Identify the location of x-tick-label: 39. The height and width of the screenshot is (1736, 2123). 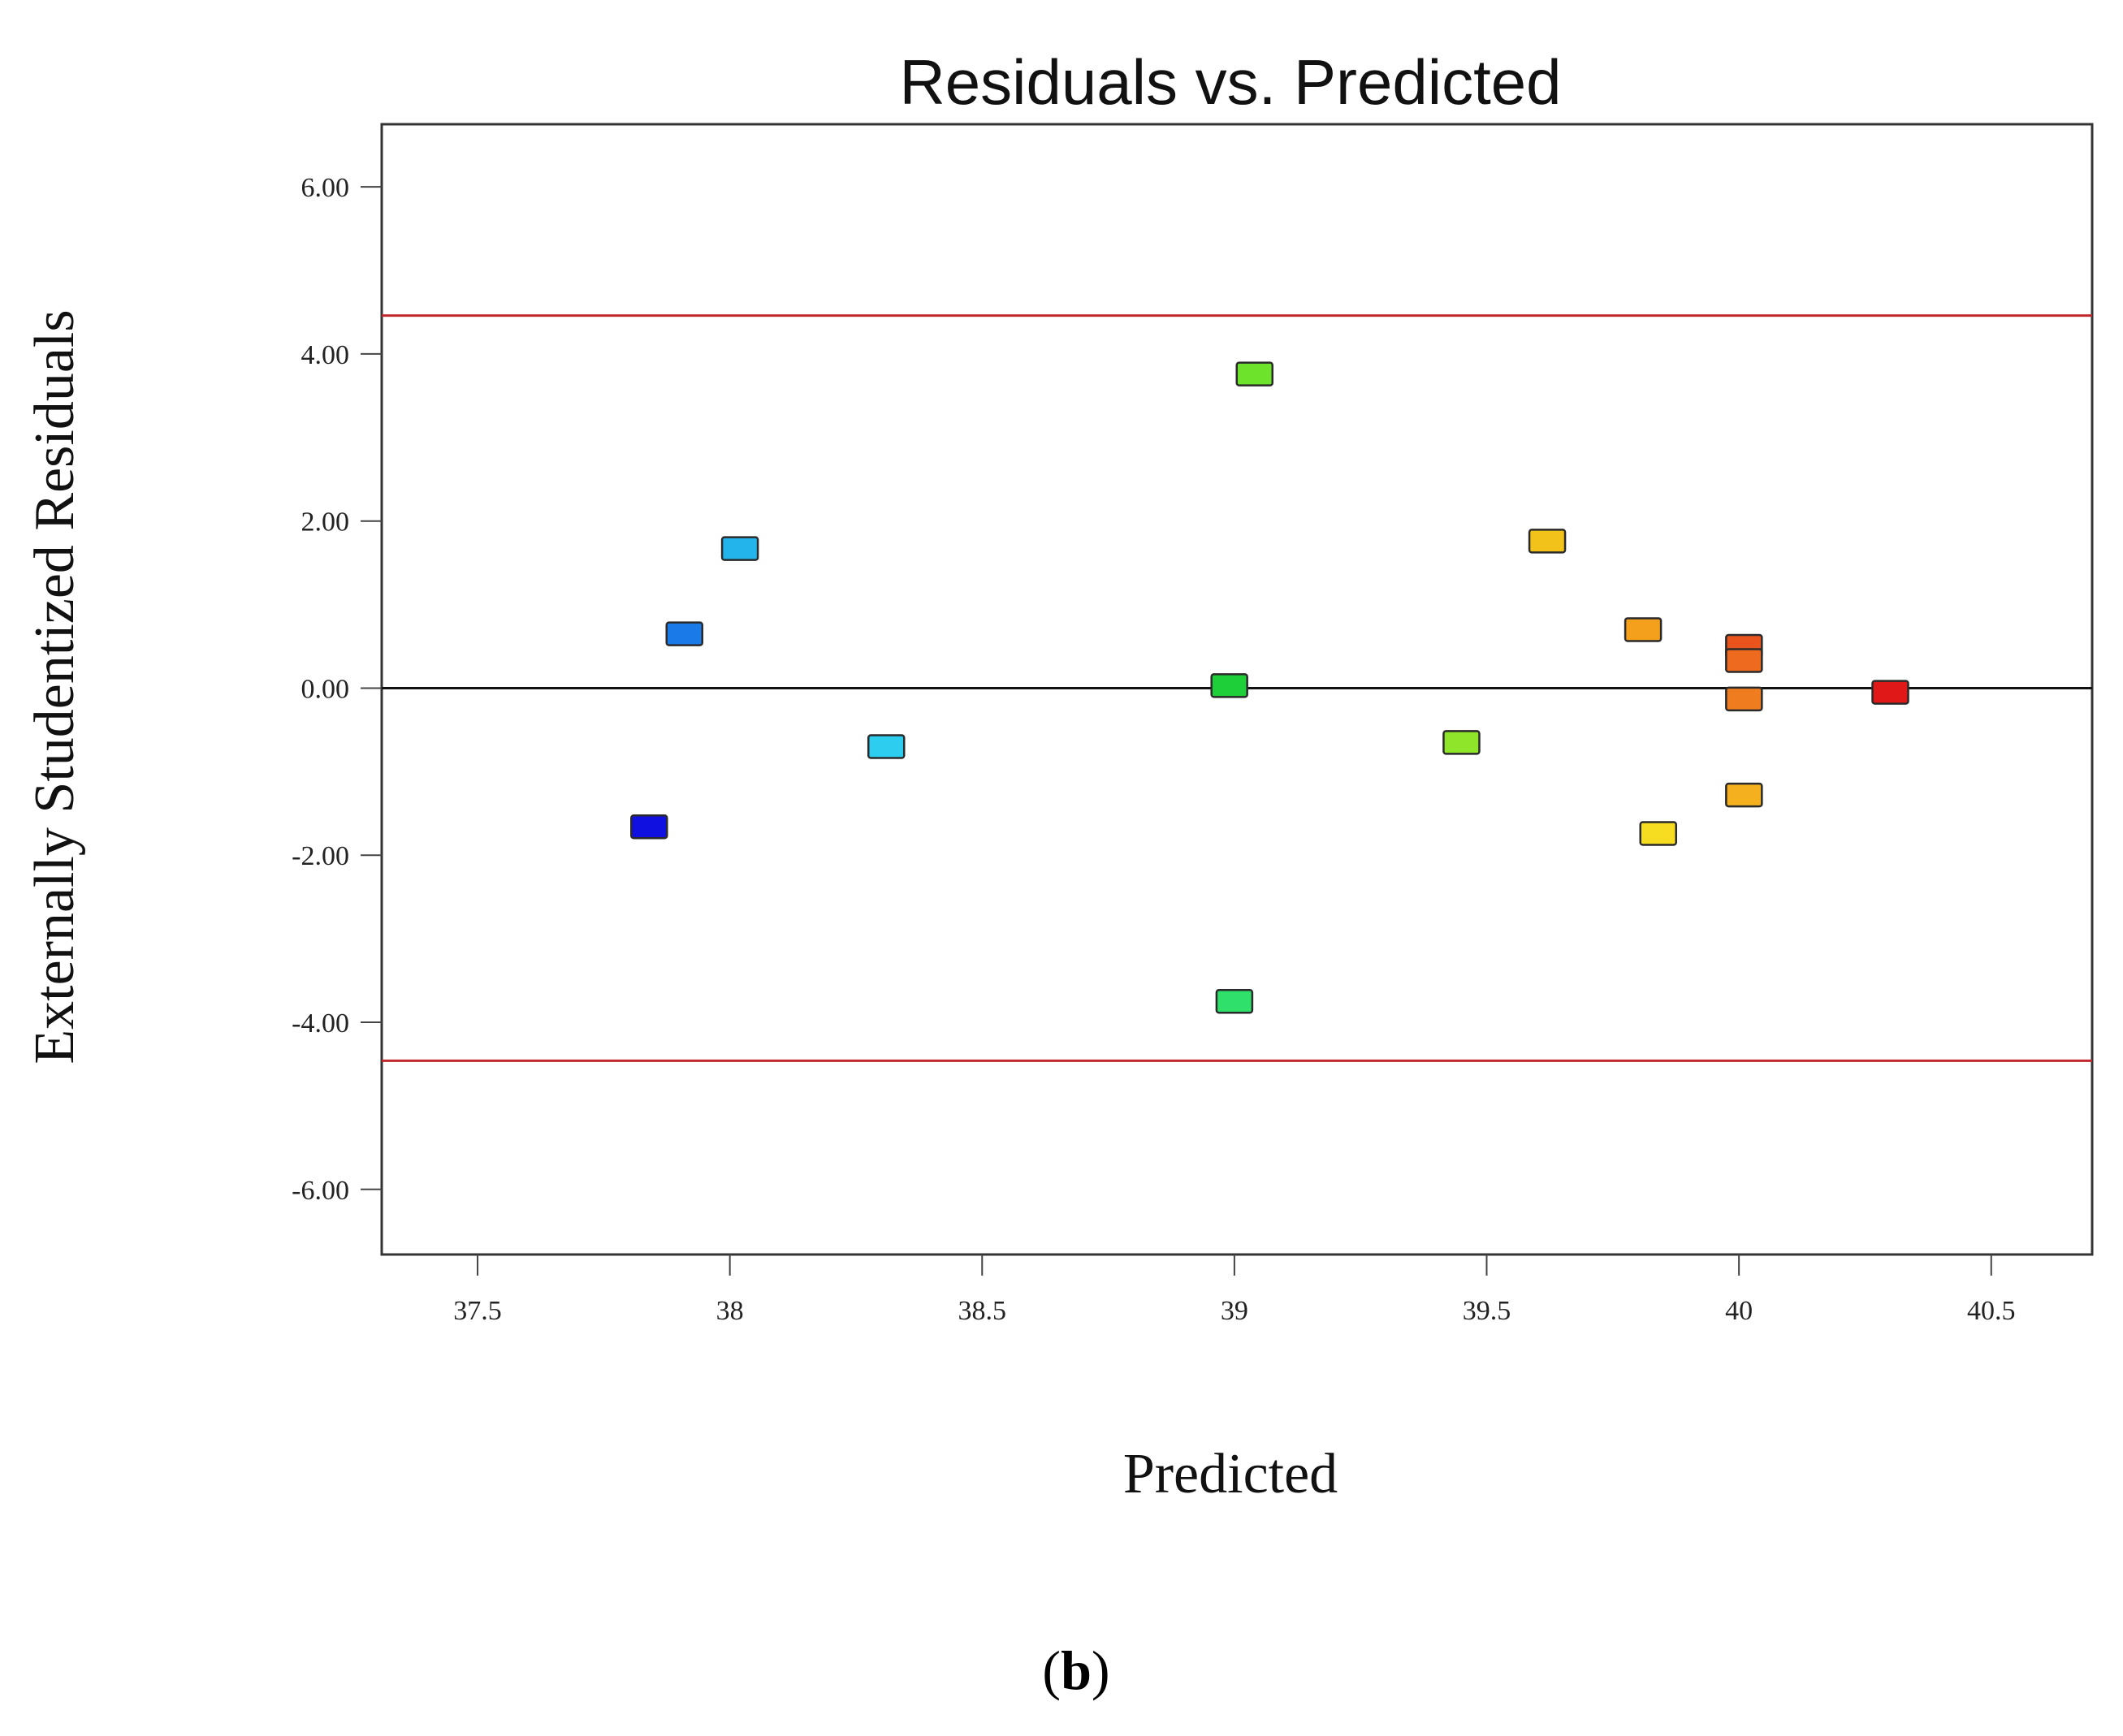
(1235, 1311).